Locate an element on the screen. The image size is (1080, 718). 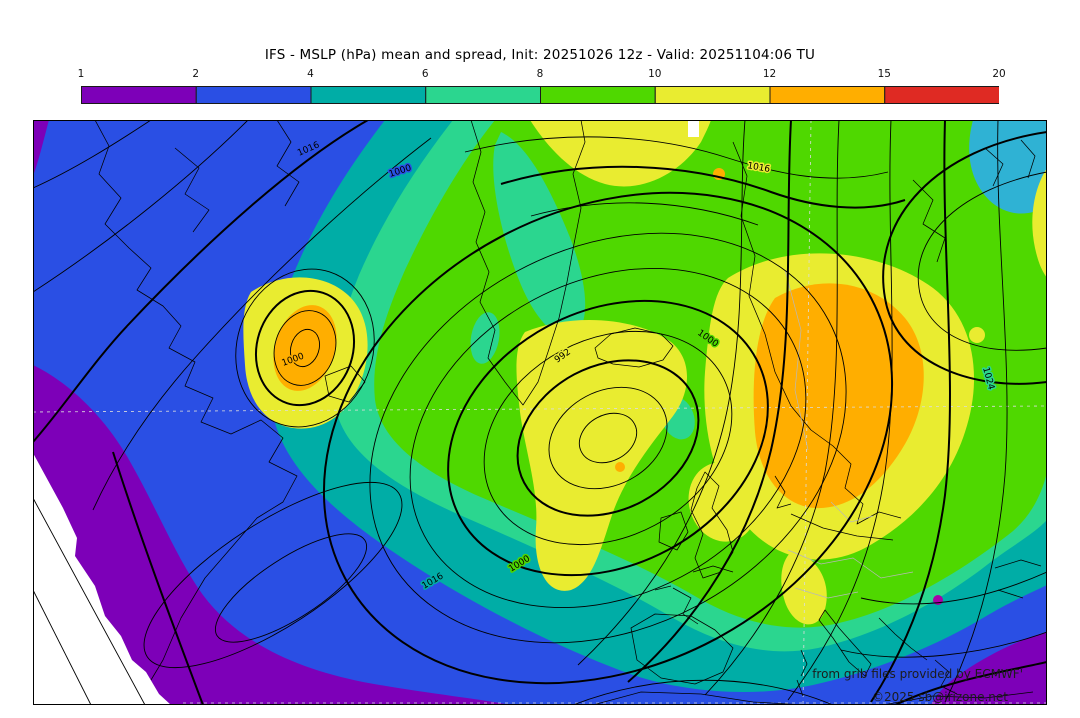
spread-region-yellow-iceland-low is located at coordinates (601, 455).